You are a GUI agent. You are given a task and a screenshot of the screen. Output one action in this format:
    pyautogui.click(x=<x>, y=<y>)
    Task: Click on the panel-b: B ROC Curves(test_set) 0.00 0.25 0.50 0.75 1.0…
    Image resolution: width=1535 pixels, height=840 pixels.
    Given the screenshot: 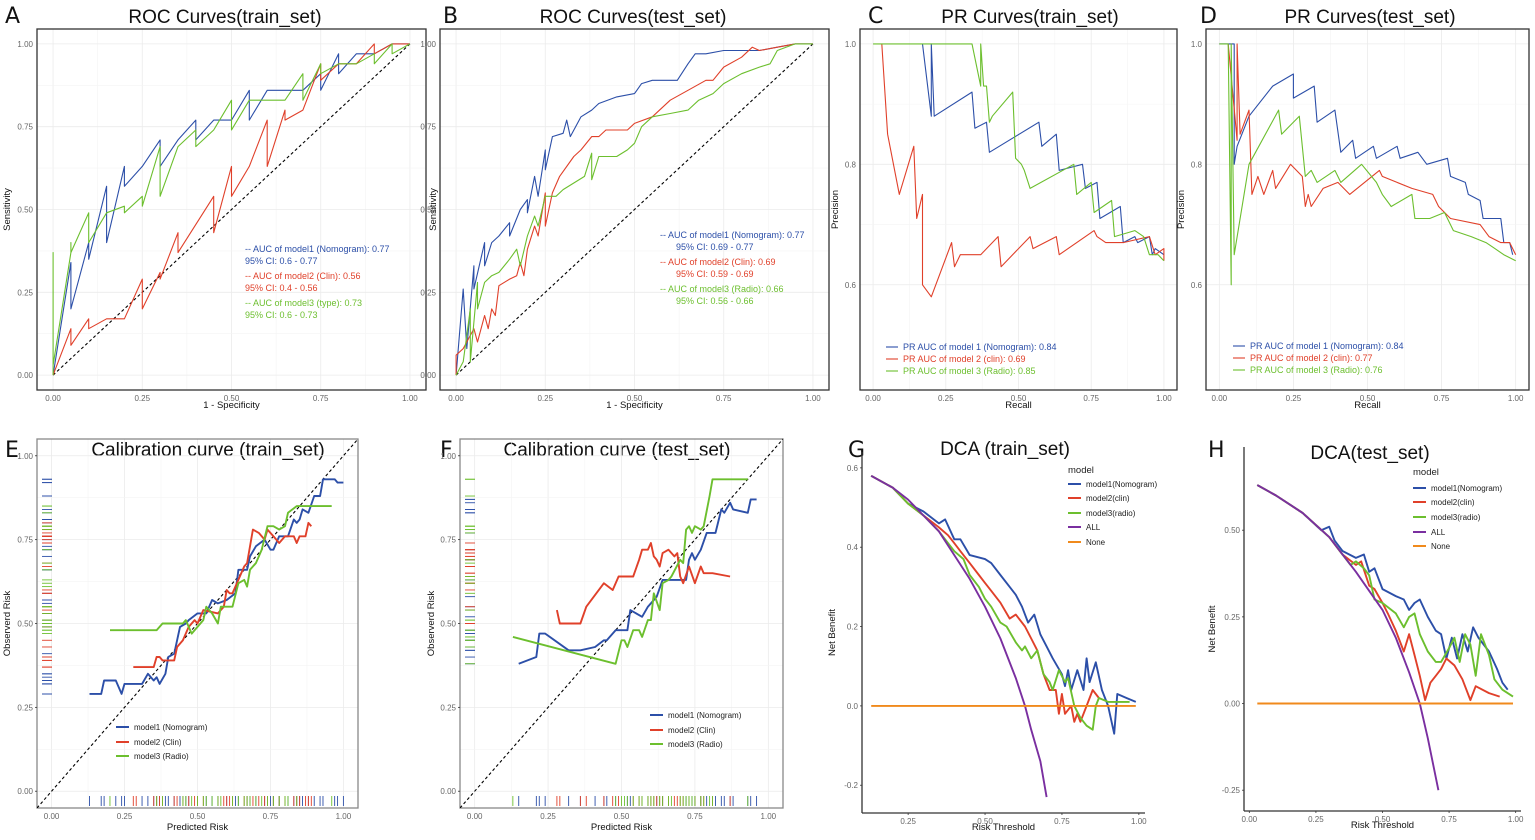 What is the action you would take?
    pyautogui.click(x=625, y=207)
    